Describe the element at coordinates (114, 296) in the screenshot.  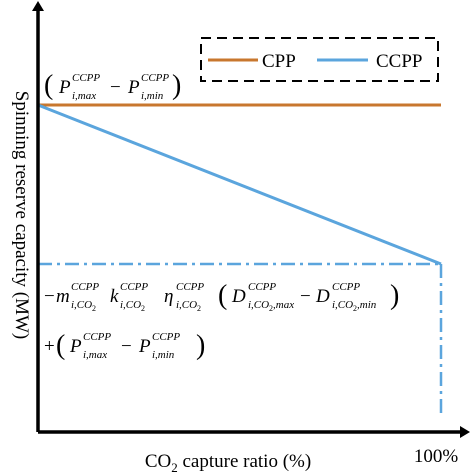
I see `svg-text: k` at that location.